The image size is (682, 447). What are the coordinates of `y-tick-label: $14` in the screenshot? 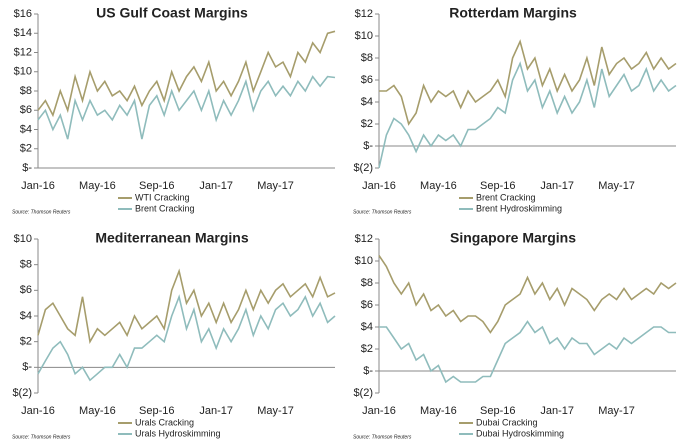 It's located at (23, 33).